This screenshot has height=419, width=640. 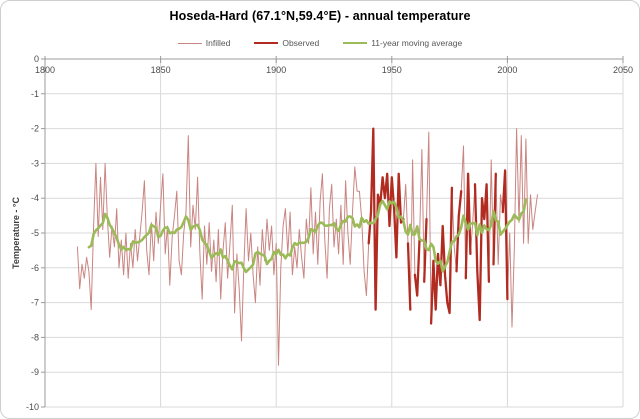 What do you see at coordinates (392, 70) in the screenshot?
I see `x-tick-label: 1950` at bounding box center [392, 70].